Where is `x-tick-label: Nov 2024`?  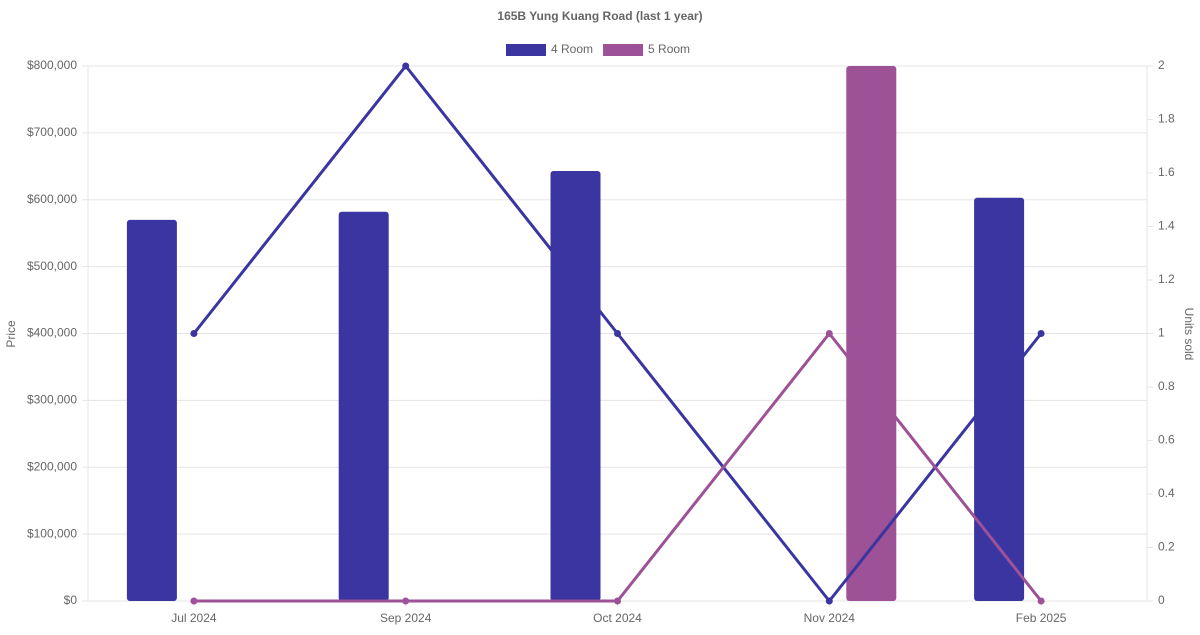
x-tick-label: Nov 2024 is located at coordinates (830, 618).